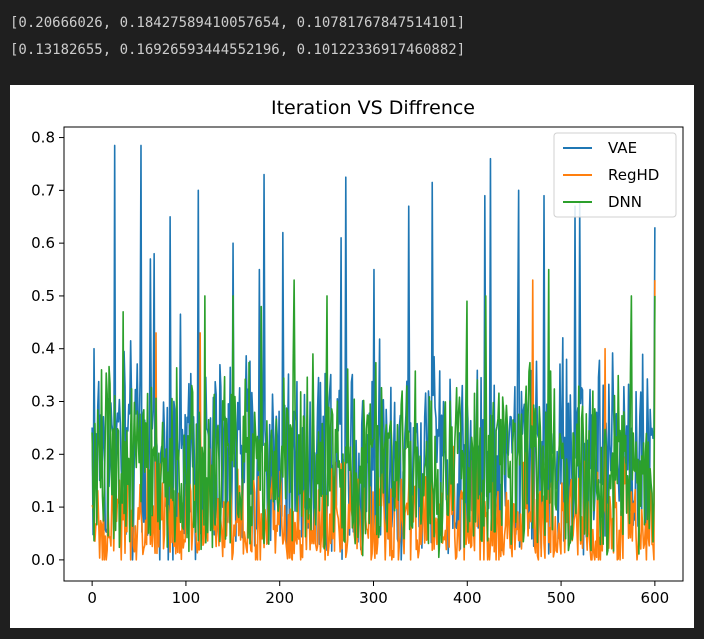  I want to click on legend: VAE RegHD DNN, so click(615, 175).